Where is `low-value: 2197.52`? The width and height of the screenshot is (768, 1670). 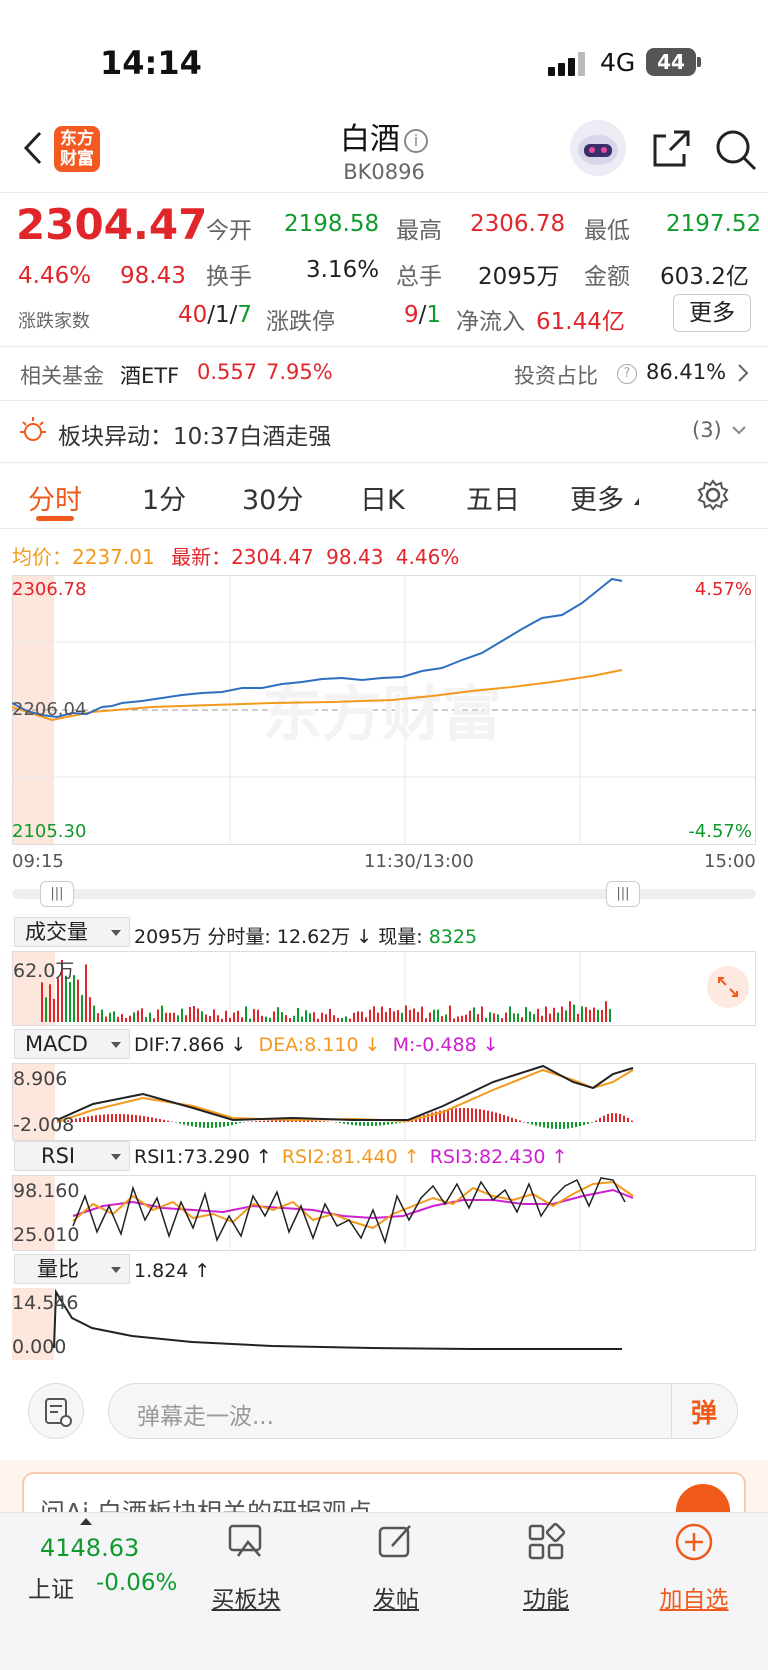 low-value: 2197.52 is located at coordinates (714, 224).